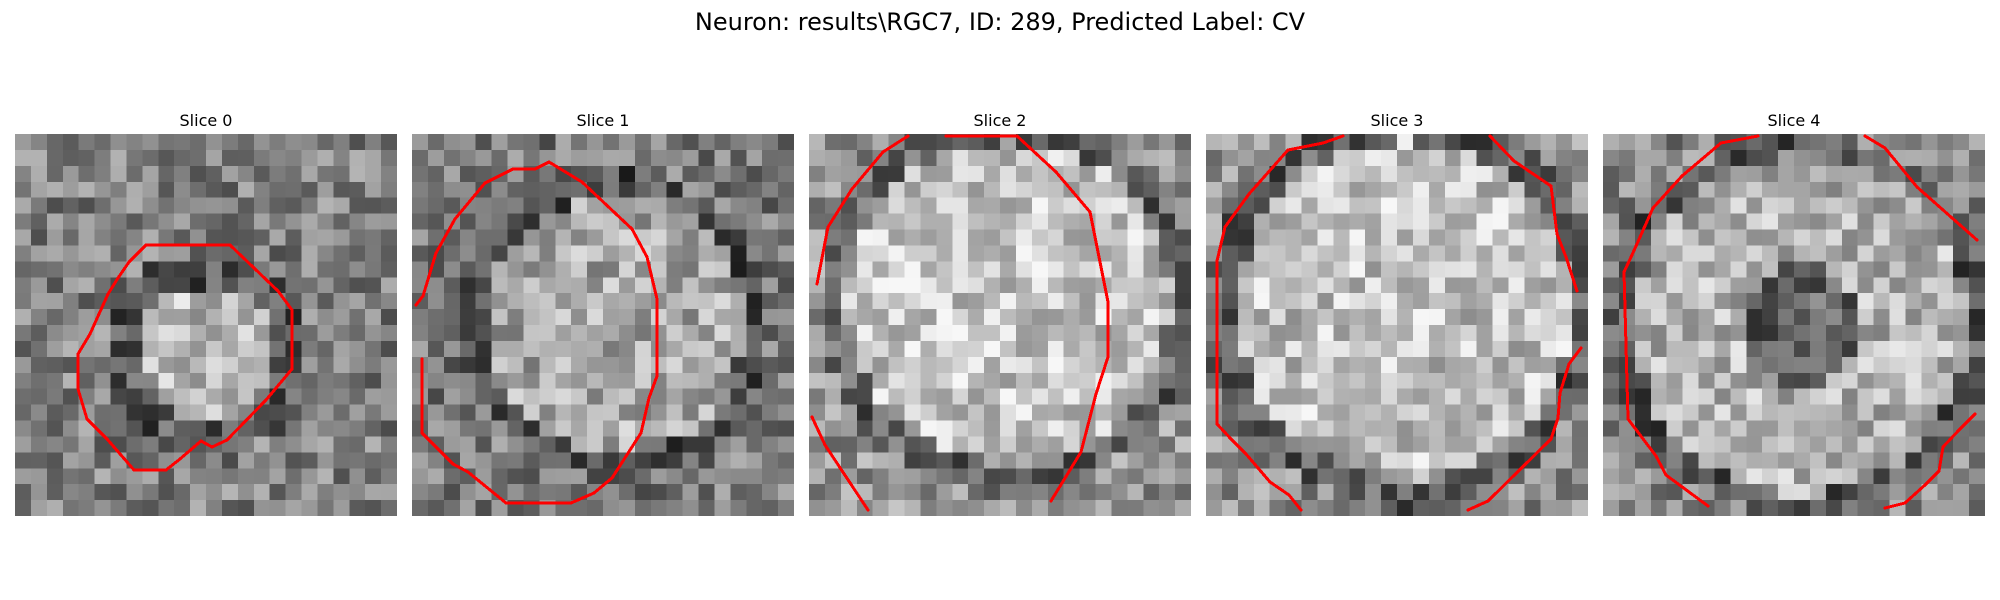 The height and width of the screenshot is (600, 2000). I want to click on contour-line-3b, so click(1533, 213).